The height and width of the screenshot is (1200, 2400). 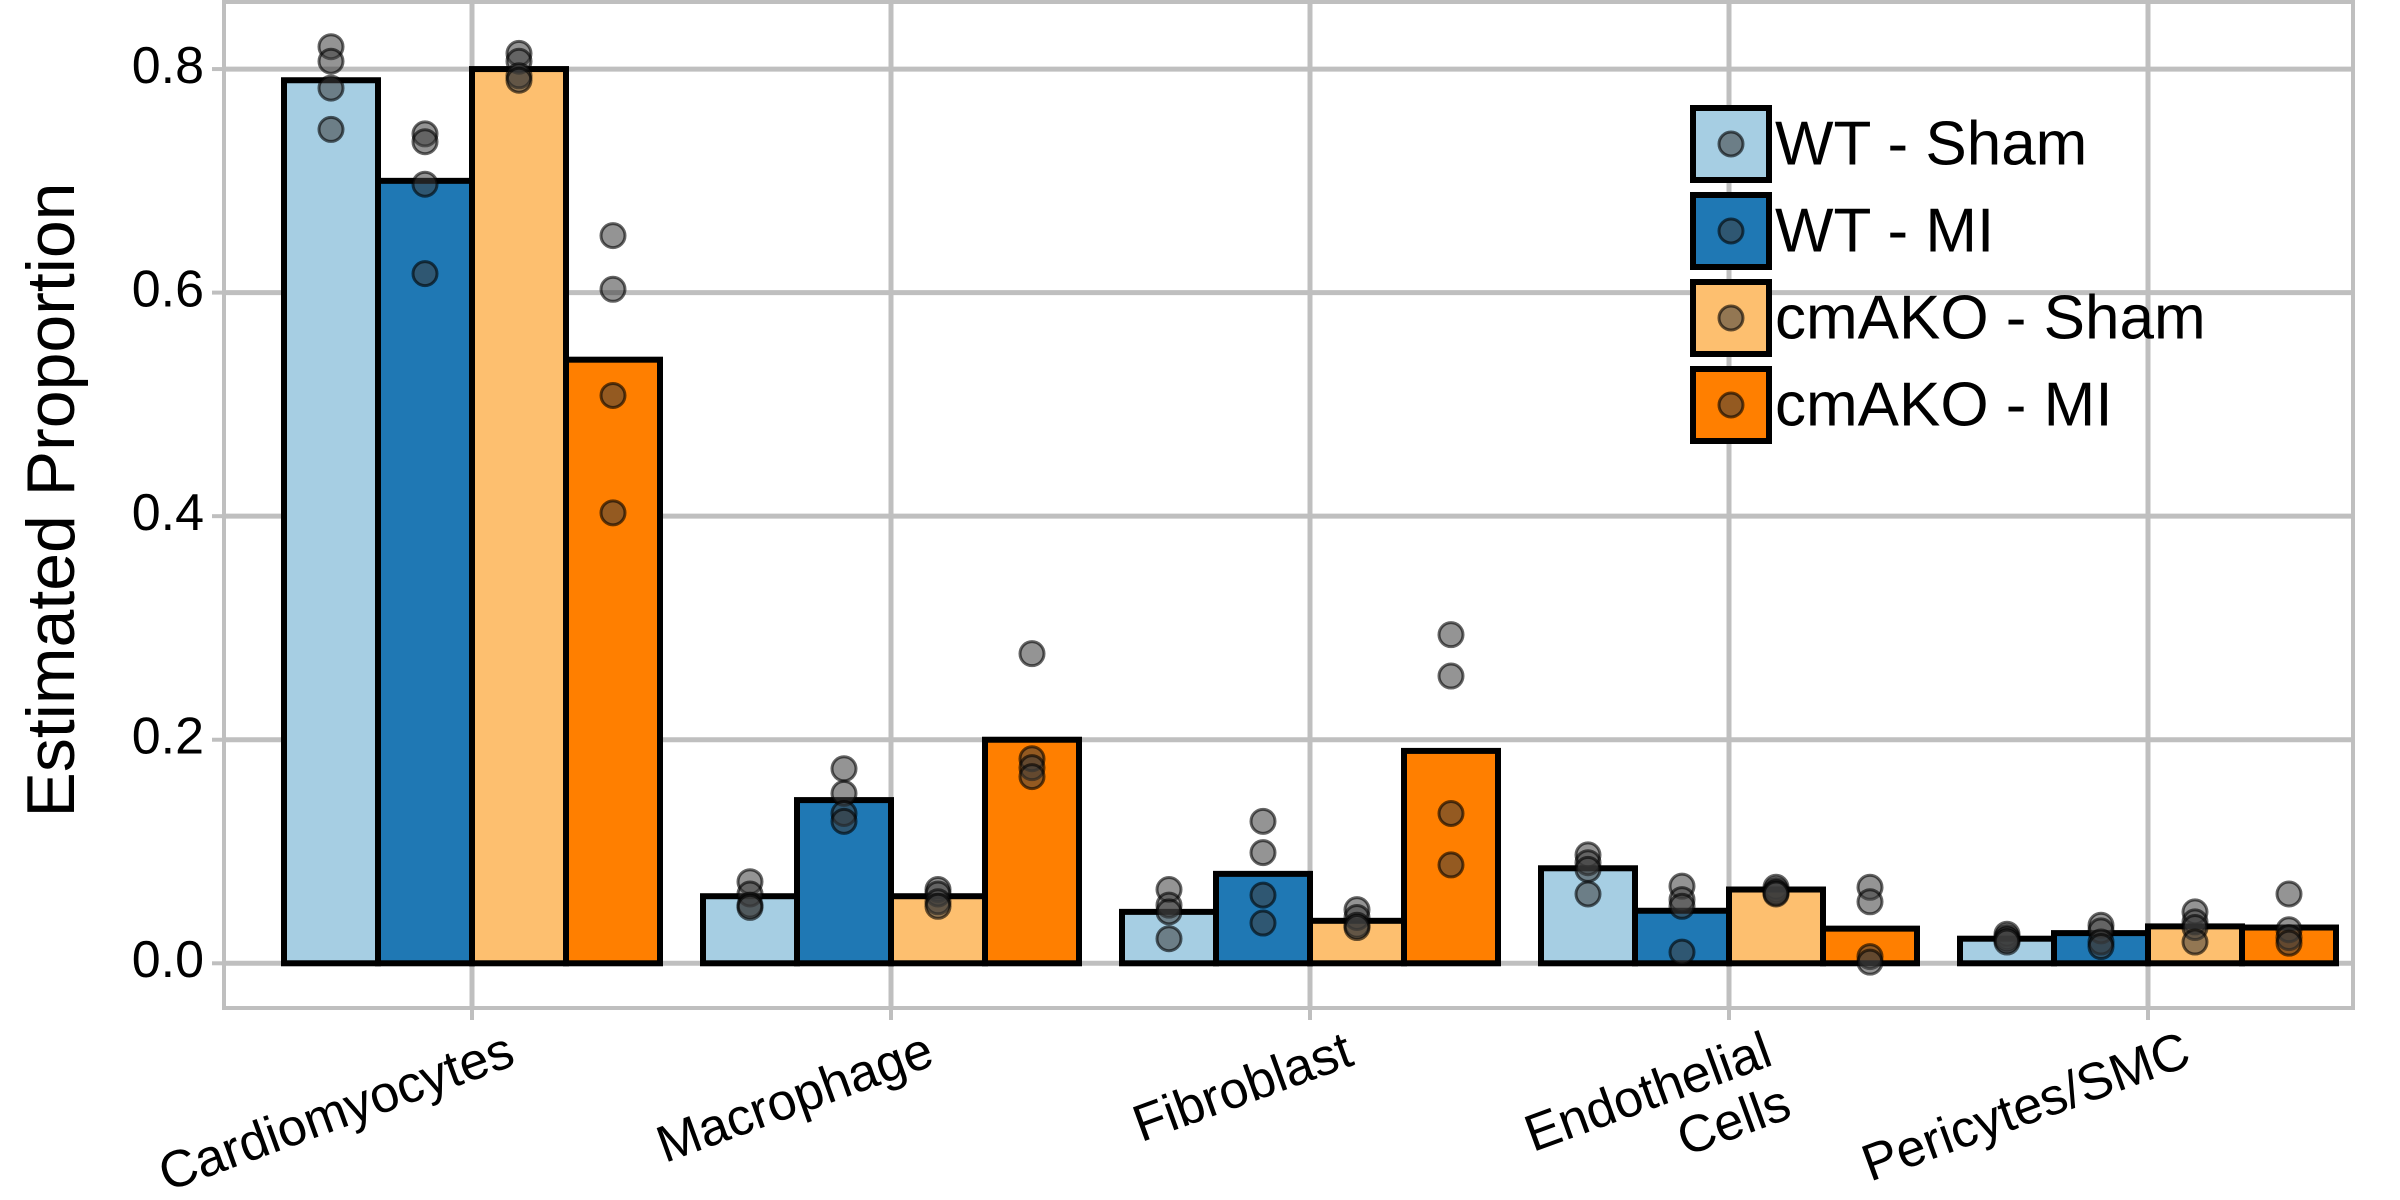 What do you see at coordinates (1990, 317) in the screenshot?
I see `legend-label: cmAKO - Sham` at bounding box center [1990, 317].